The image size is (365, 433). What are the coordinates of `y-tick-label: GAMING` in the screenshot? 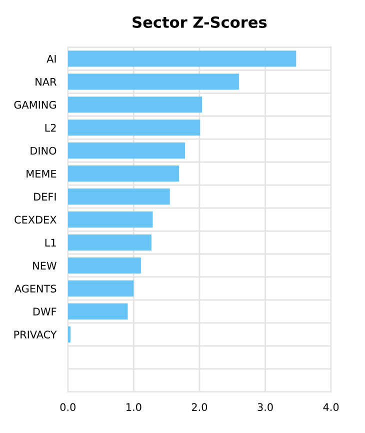 It's located at (35, 104).